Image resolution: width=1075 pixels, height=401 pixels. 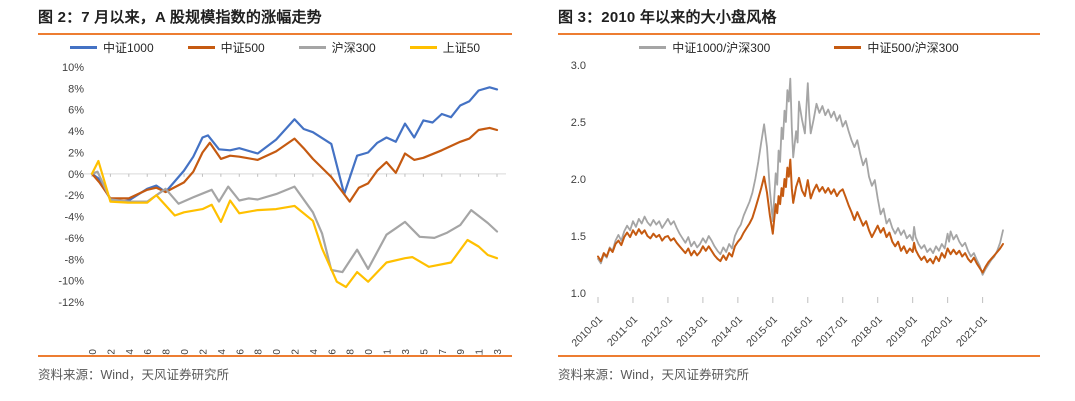 What do you see at coordinates (692, 332) in the screenshot?
I see `x-axis-tick-label: 2013-01` at bounding box center [692, 332].